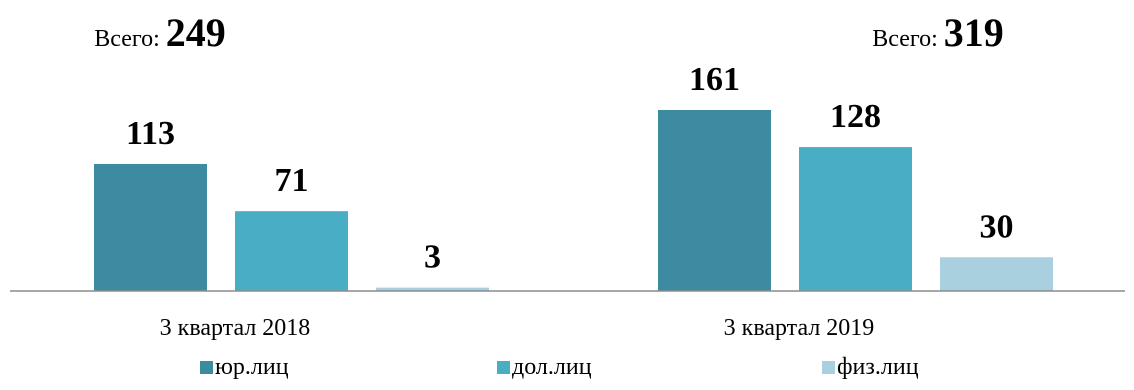  What do you see at coordinates (252, 367) in the screenshot?
I see `legend-label: юр.лиц` at bounding box center [252, 367].